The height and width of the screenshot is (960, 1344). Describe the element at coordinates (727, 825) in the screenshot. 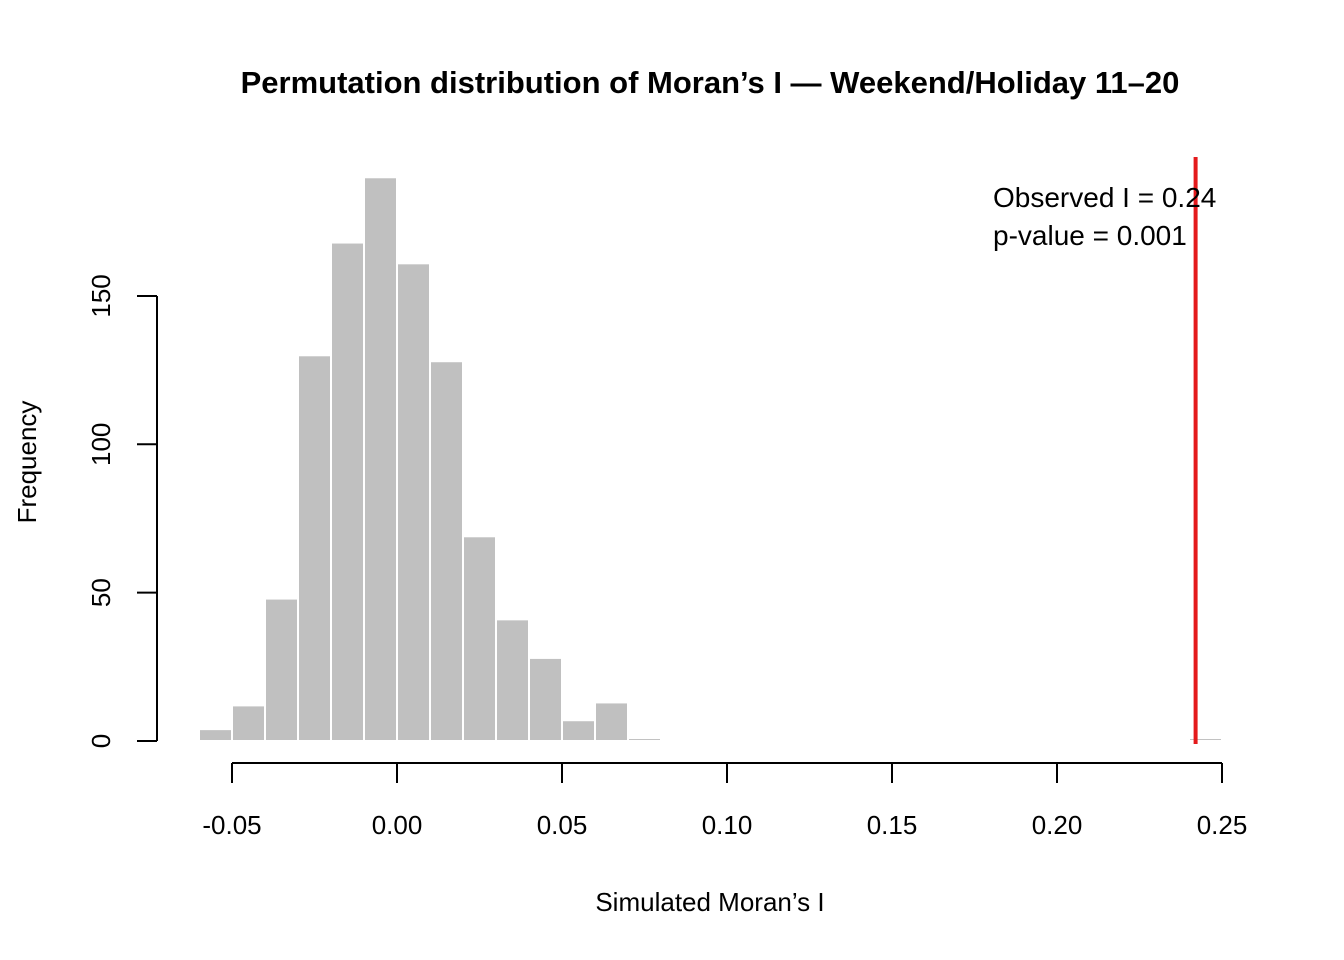

I see `x-tick-label: 0.10` at that location.